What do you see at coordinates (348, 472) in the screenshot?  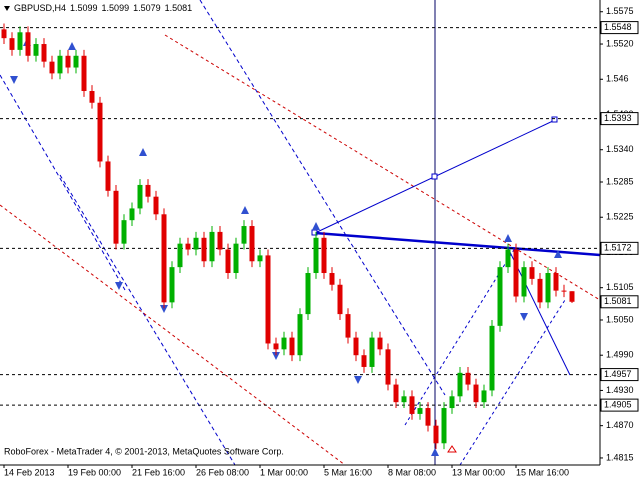 I see `x-tick-label: 5 Mar 16:00` at bounding box center [348, 472].